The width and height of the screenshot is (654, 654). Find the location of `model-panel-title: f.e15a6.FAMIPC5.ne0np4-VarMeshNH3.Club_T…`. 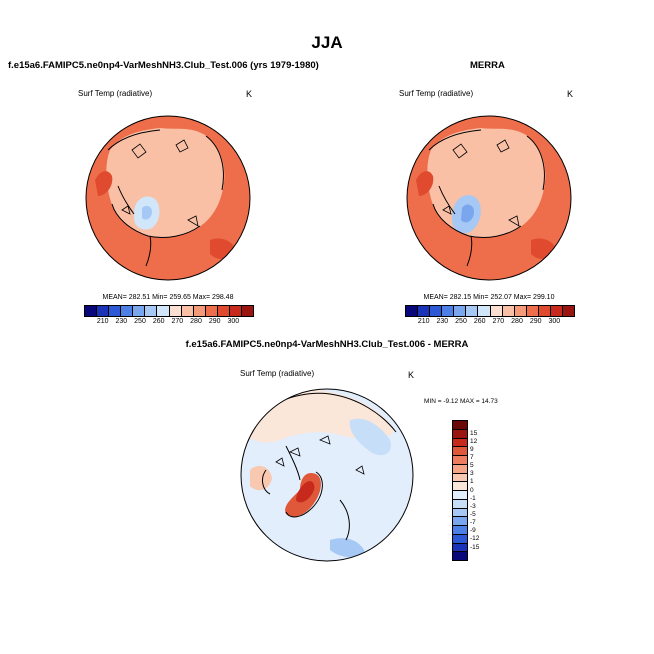

model-panel-title: f.e15a6.FAMIPC5.ne0np4-VarMeshNH3.Club_T… is located at coordinates (163, 65).